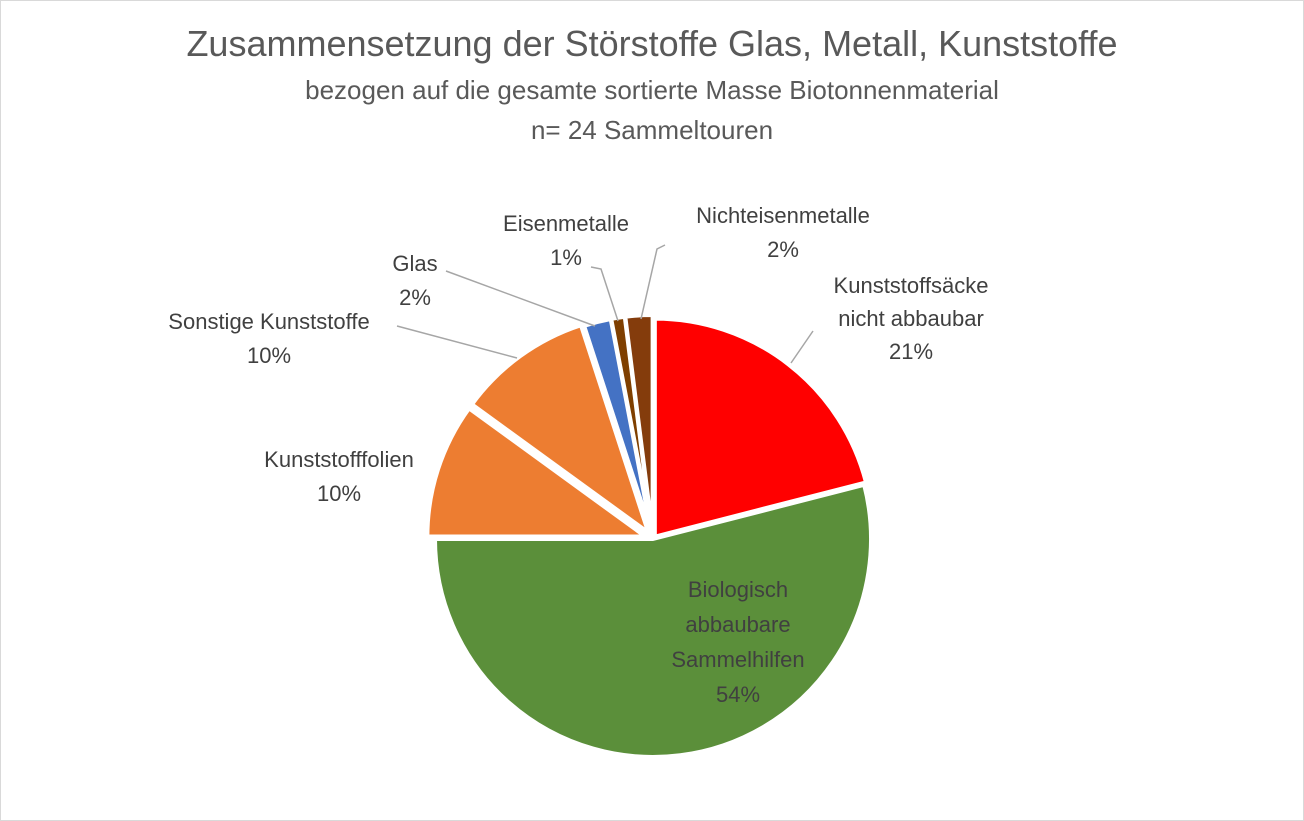 The height and width of the screenshot is (821, 1304). Describe the element at coordinates (536, 472) in the screenshot. I see `pie-slice-folien` at that location.